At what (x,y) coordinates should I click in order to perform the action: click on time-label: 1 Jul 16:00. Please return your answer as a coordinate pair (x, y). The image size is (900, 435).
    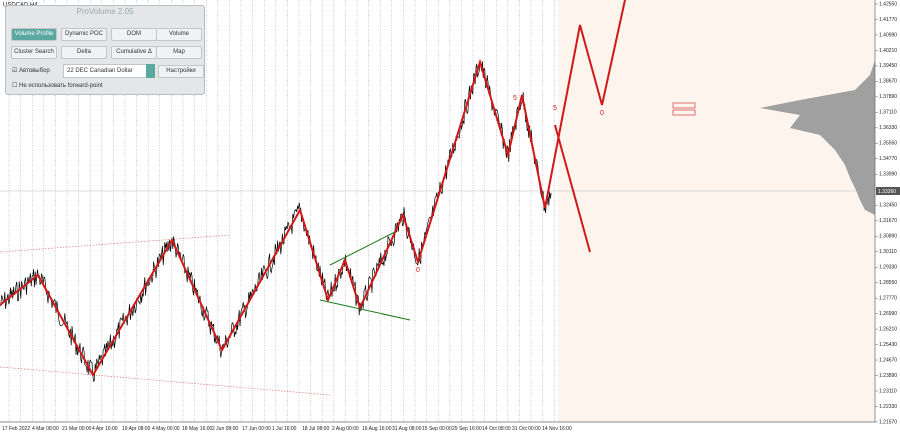
    Looking at the image, I should click on (284, 429).